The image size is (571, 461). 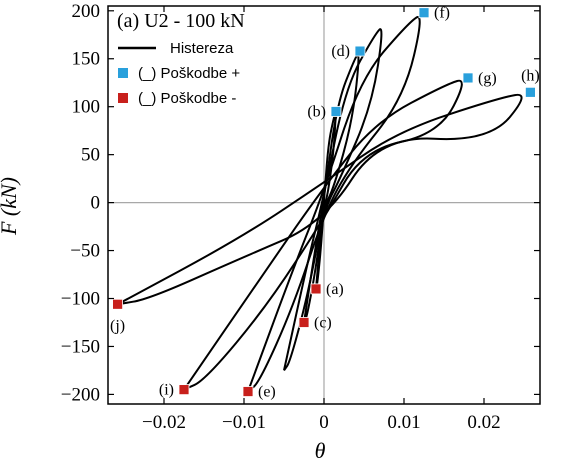 I want to click on y-axis-title: F (kN), so click(x=10, y=206).